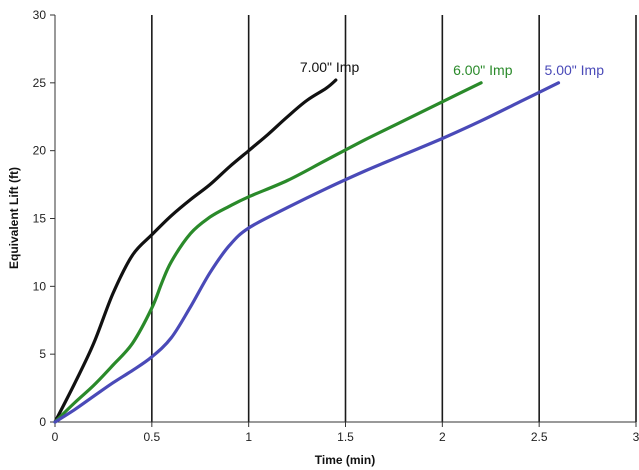  I want to click on series-label-2: 6.00" Imp, so click(483, 70).